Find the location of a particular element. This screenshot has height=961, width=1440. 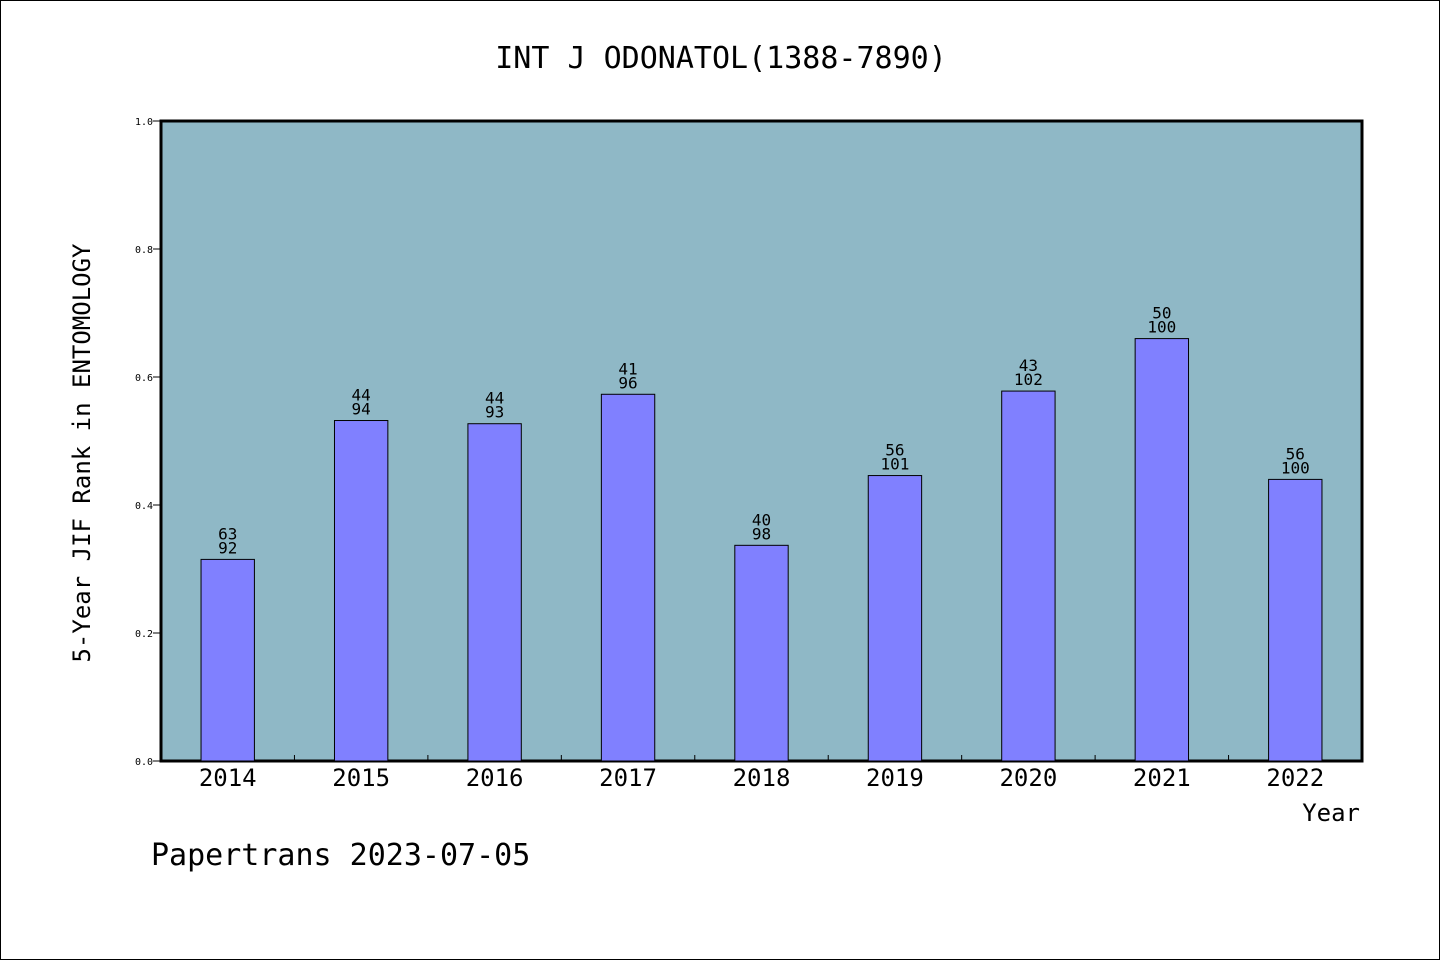

bar-total-label: 96 is located at coordinates (627, 382).